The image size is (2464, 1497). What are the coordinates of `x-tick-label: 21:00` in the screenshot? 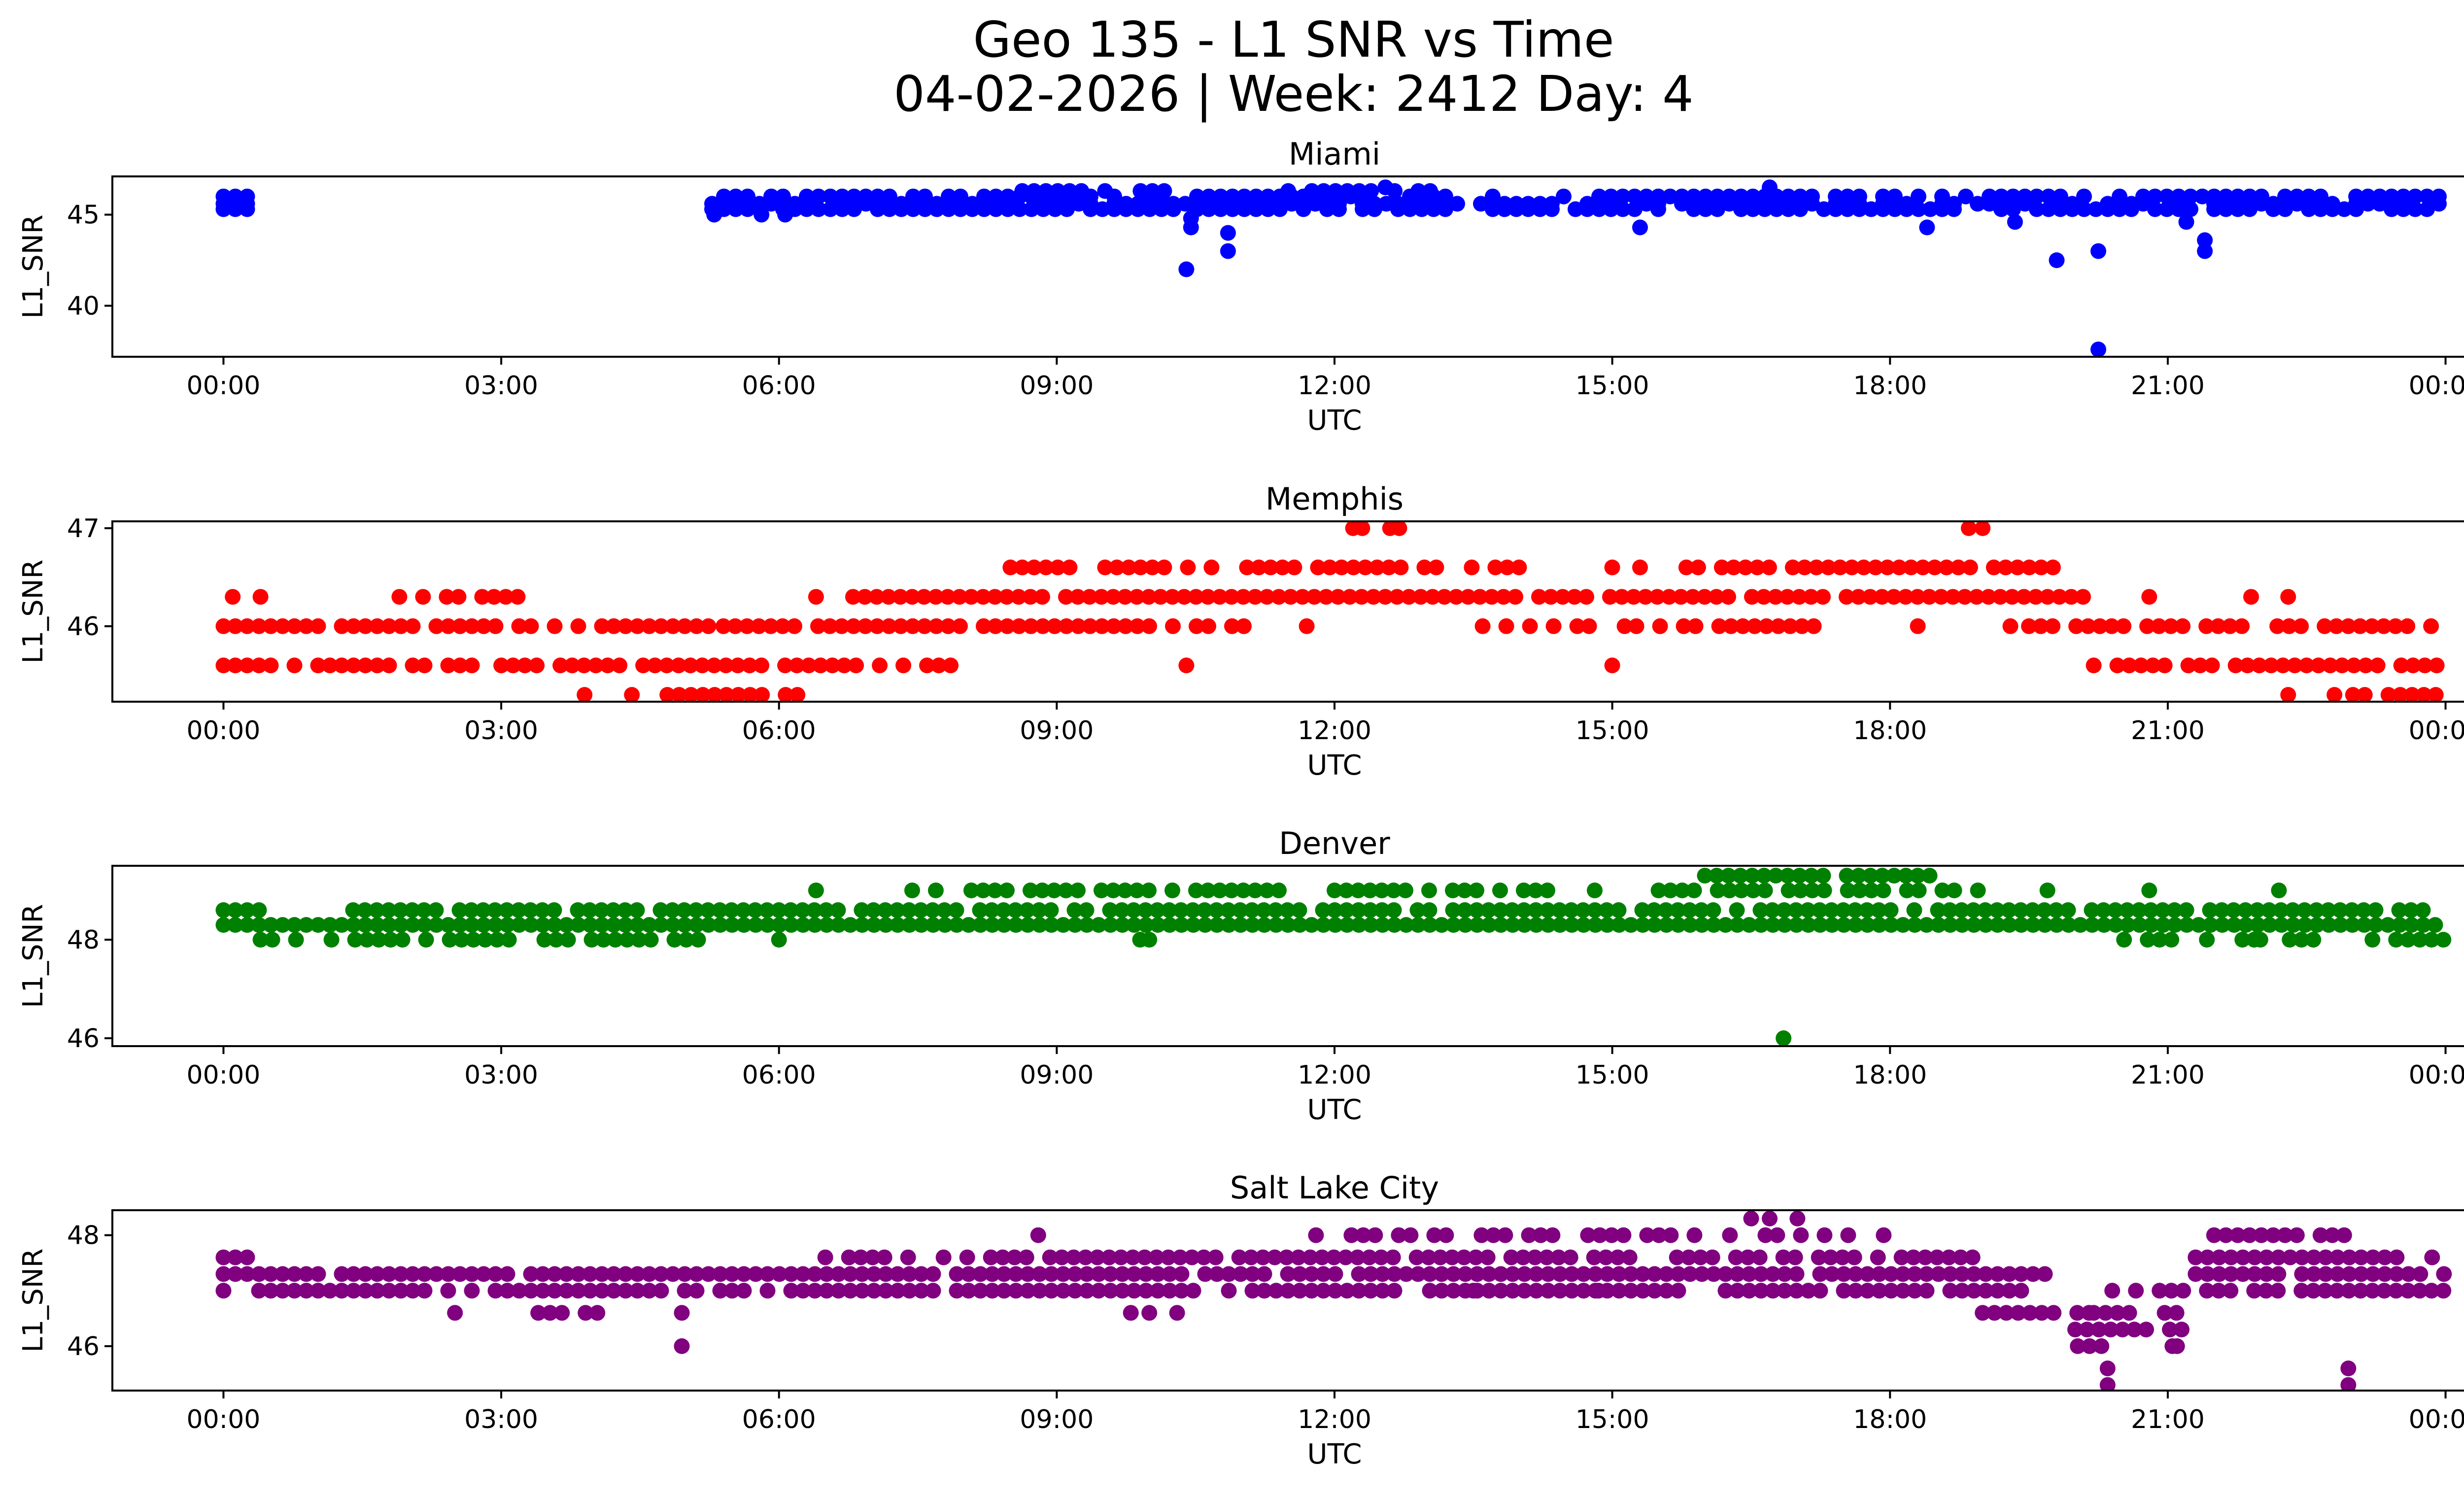 It's located at (2168, 1075).